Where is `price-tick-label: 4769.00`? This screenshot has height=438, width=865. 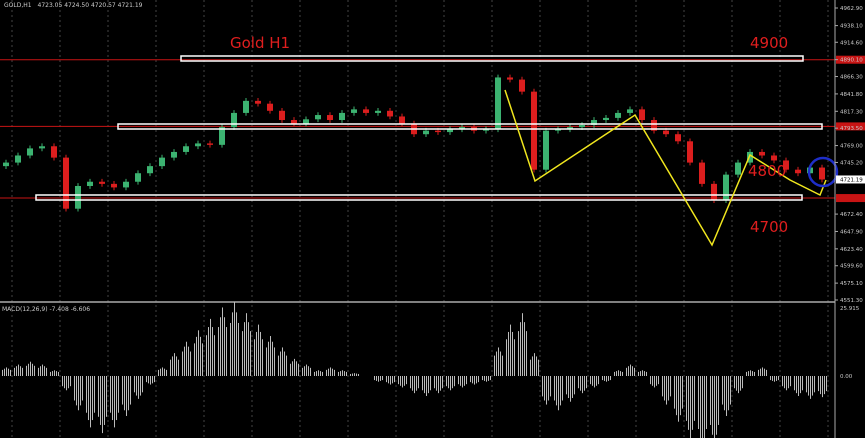 price-tick-label: 4769.00 is located at coordinates (851, 147).